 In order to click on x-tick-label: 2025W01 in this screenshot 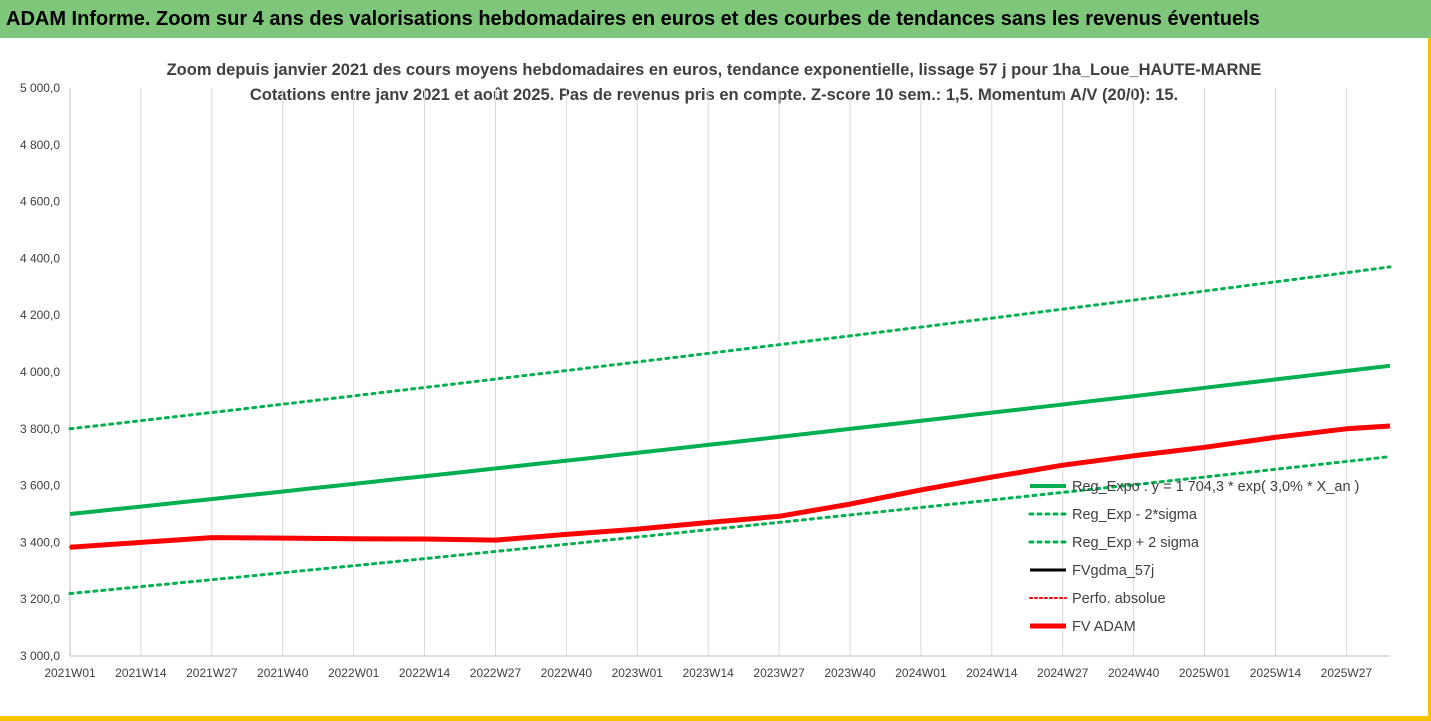, I will do `click(1205, 673)`.